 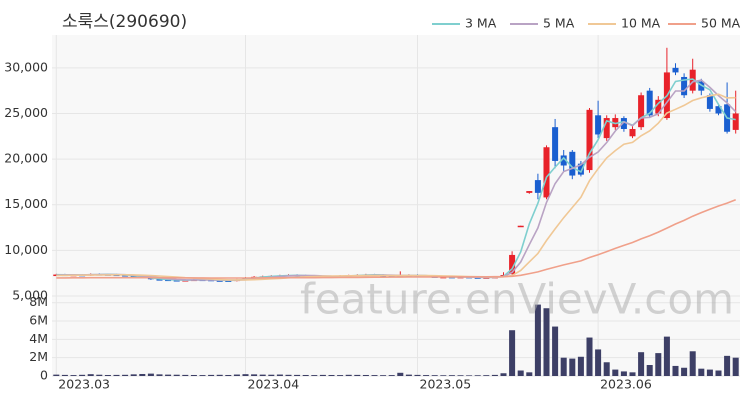 I want to click on legend-label: 5 MA, so click(x=559, y=23).